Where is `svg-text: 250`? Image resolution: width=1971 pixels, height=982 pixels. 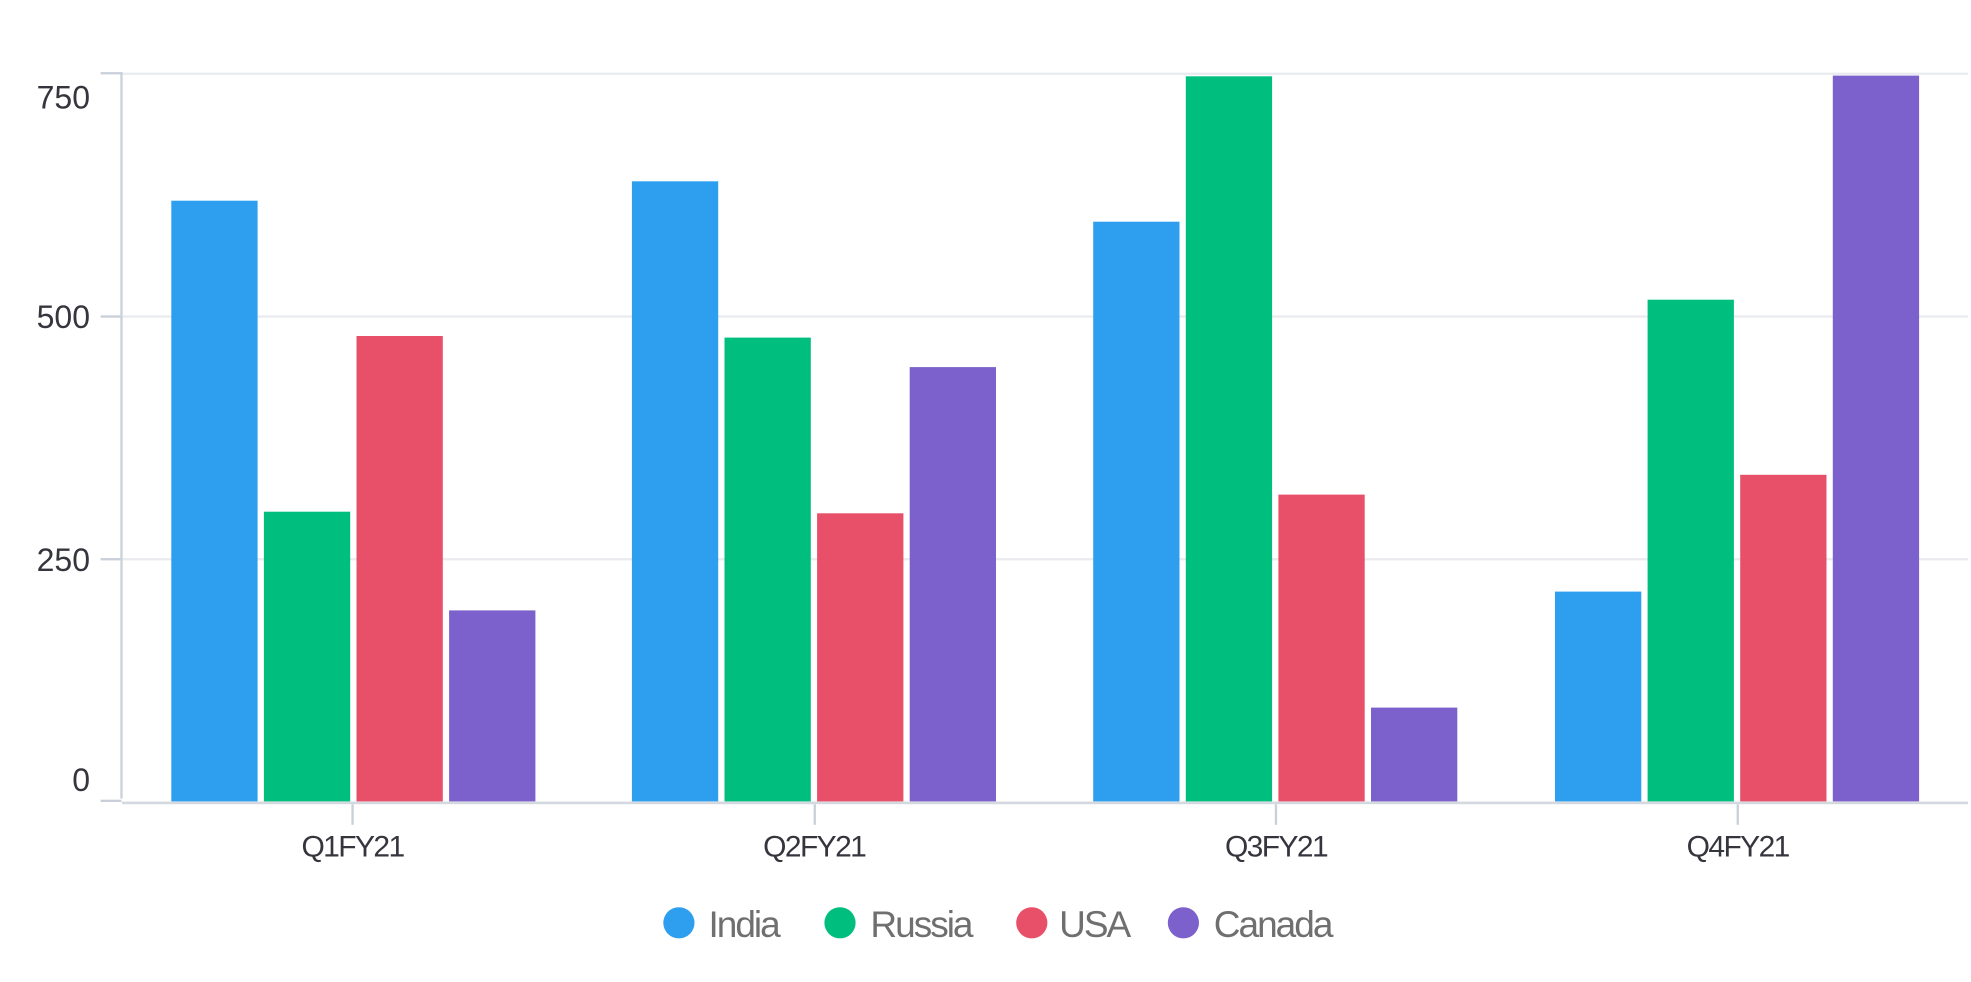 svg-text: 250 is located at coordinates (63, 560).